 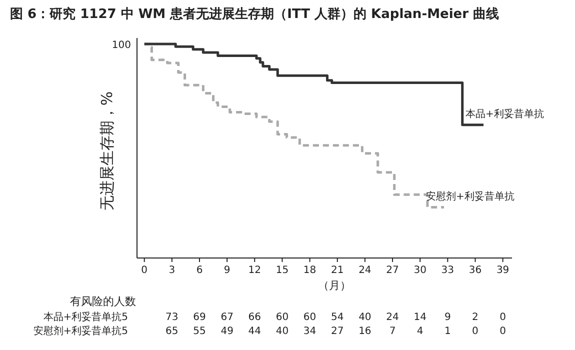 I want to click on series-label: 本品+利妥昔单抗, so click(x=505, y=114).